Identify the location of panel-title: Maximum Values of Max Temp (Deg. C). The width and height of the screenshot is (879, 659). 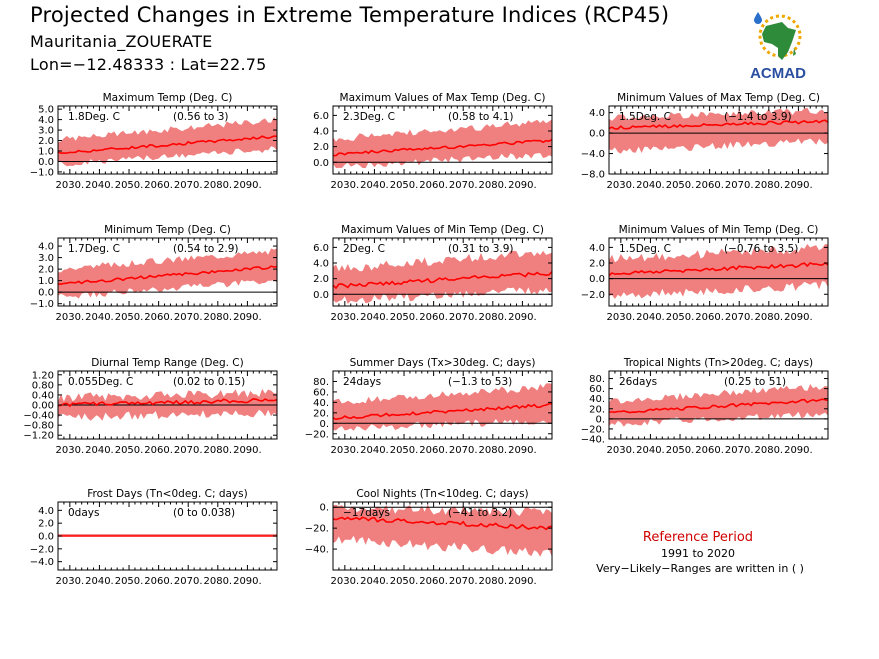
(443, 98).